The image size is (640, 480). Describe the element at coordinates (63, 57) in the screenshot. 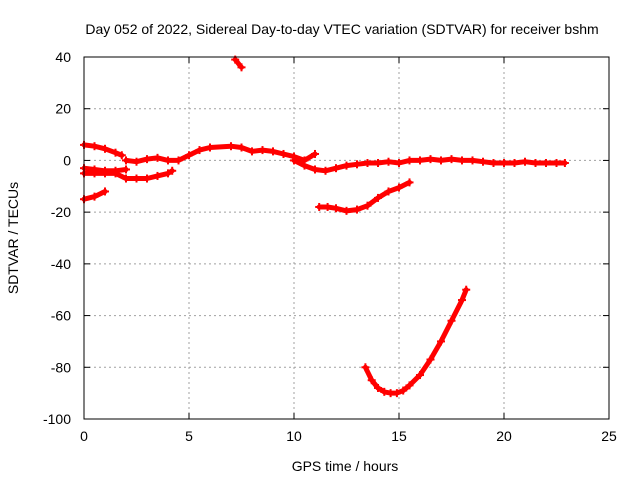

I see `y-tick-label: 40` at that location.